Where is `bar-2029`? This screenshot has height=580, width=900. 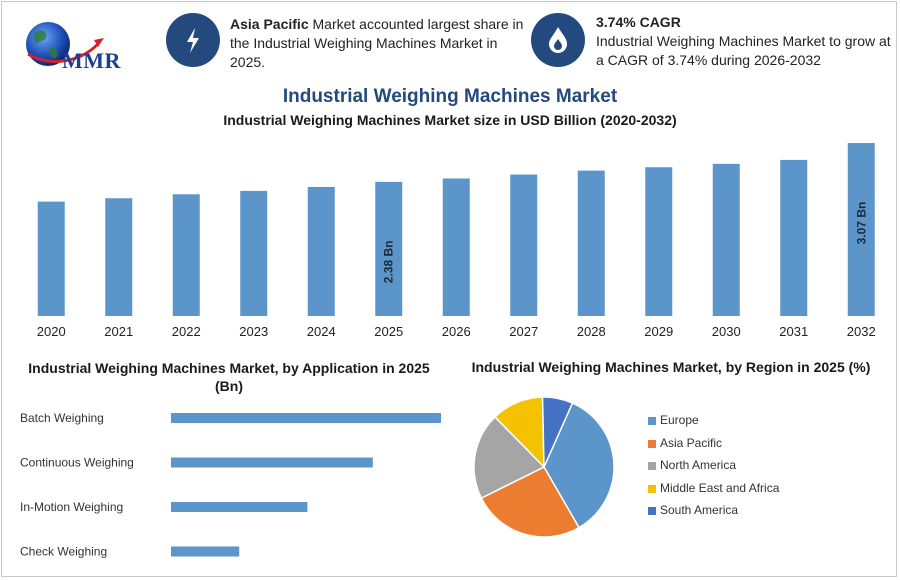
bar-2029 is located at coordinates (659, 241).